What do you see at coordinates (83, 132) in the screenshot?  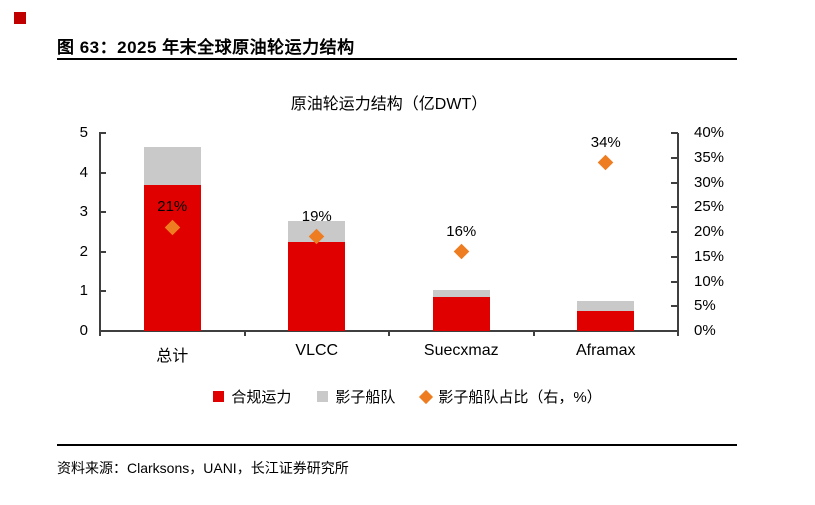 I see `left-axis-tick-label: 5` at bounding box center [83, 132].